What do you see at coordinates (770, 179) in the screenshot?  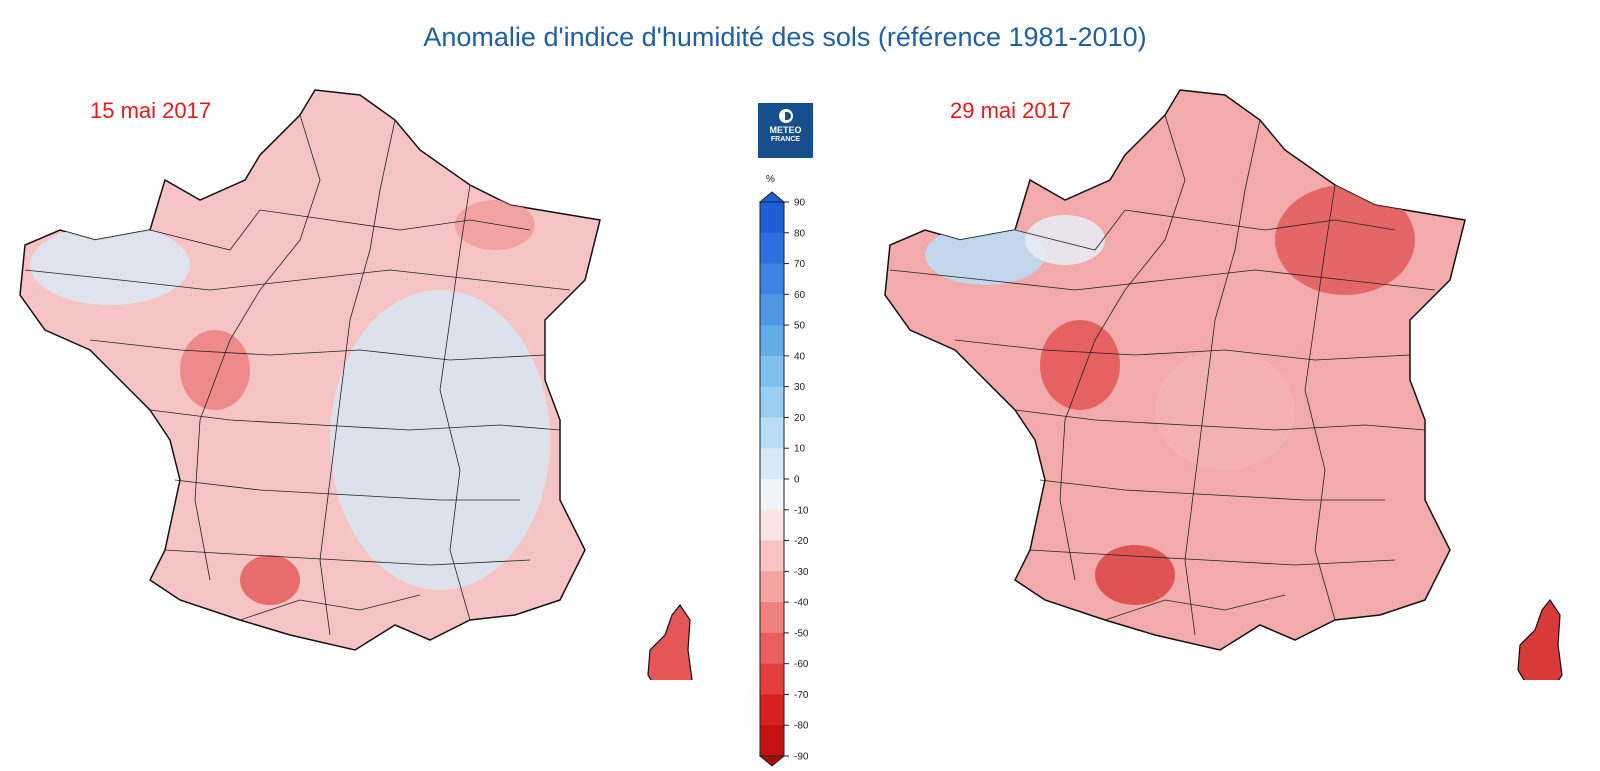 I see `legend-unit: %` at bounding box center [770, 179].